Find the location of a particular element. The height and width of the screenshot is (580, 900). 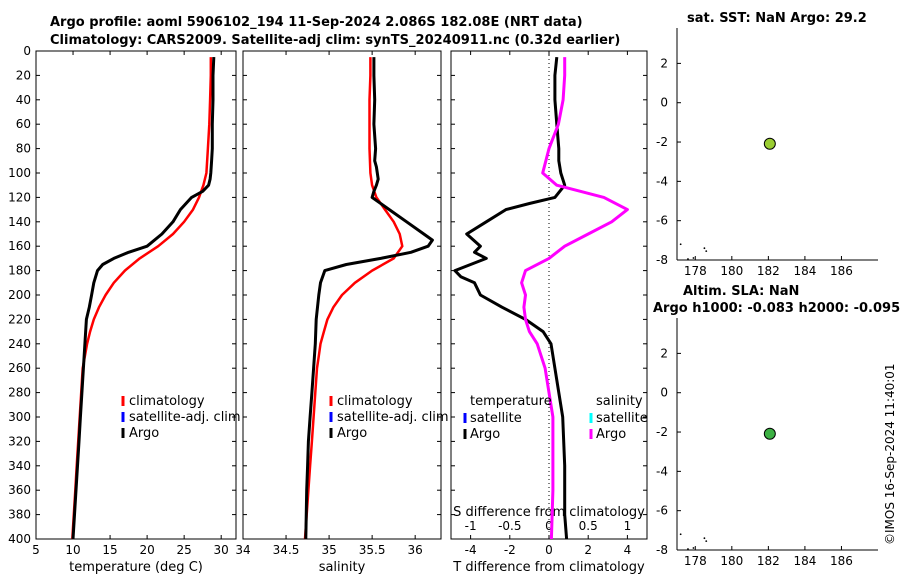

depth-tick-label: 120 is located at coordinates (19, 197).